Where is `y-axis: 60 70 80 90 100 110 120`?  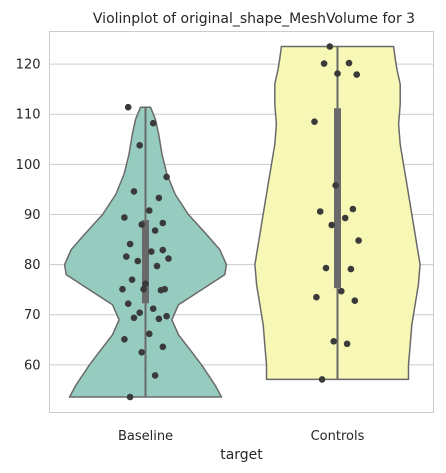 y-axis: 60 70 80 90 100 110 120 is located at coordinates (28, 216).